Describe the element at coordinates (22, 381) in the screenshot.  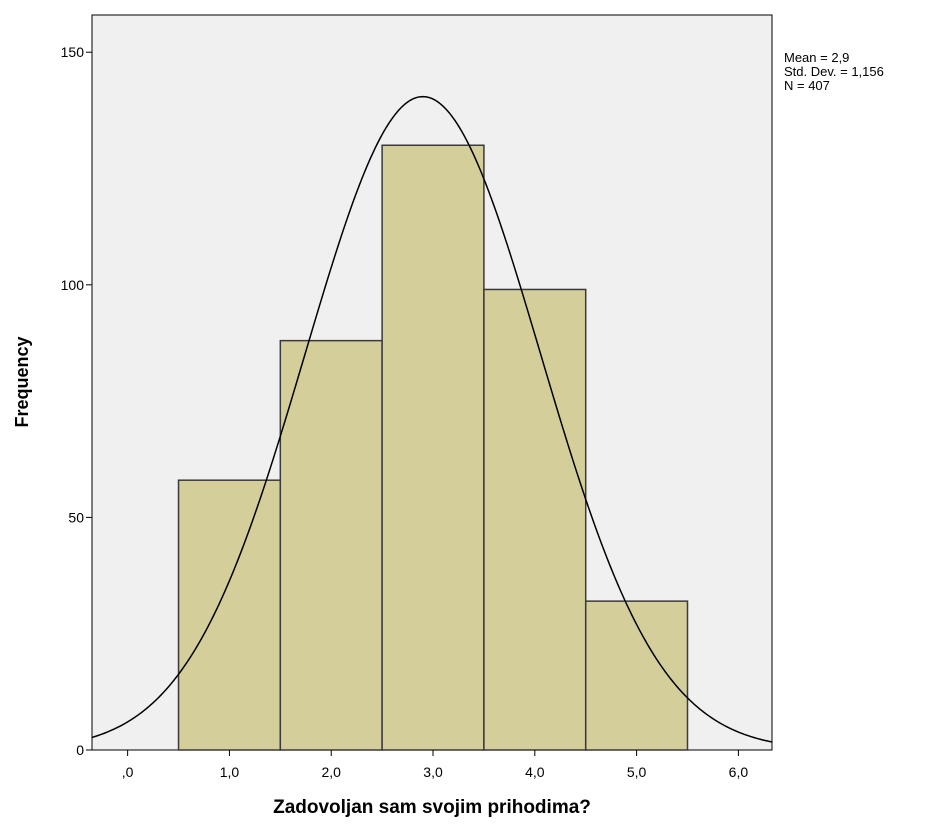
I see `y-axis-title: Frequency` at that location.